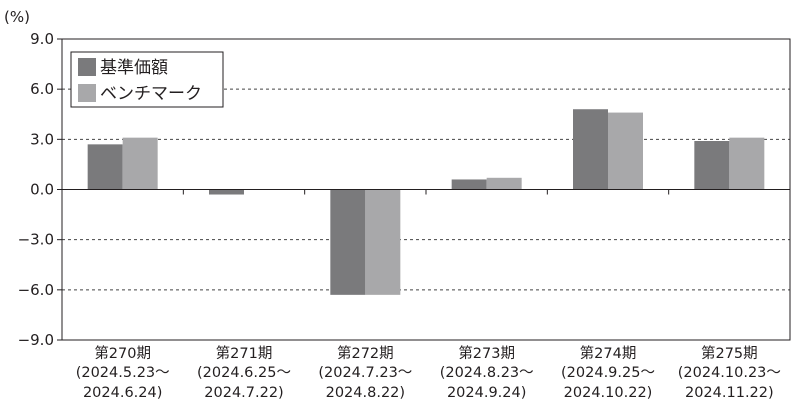 The width and height of the screenshot is (795, 409). Describe the element at coordinates (608, 353) in the screenshot. I see `category-label-period: 第274期` at that location.